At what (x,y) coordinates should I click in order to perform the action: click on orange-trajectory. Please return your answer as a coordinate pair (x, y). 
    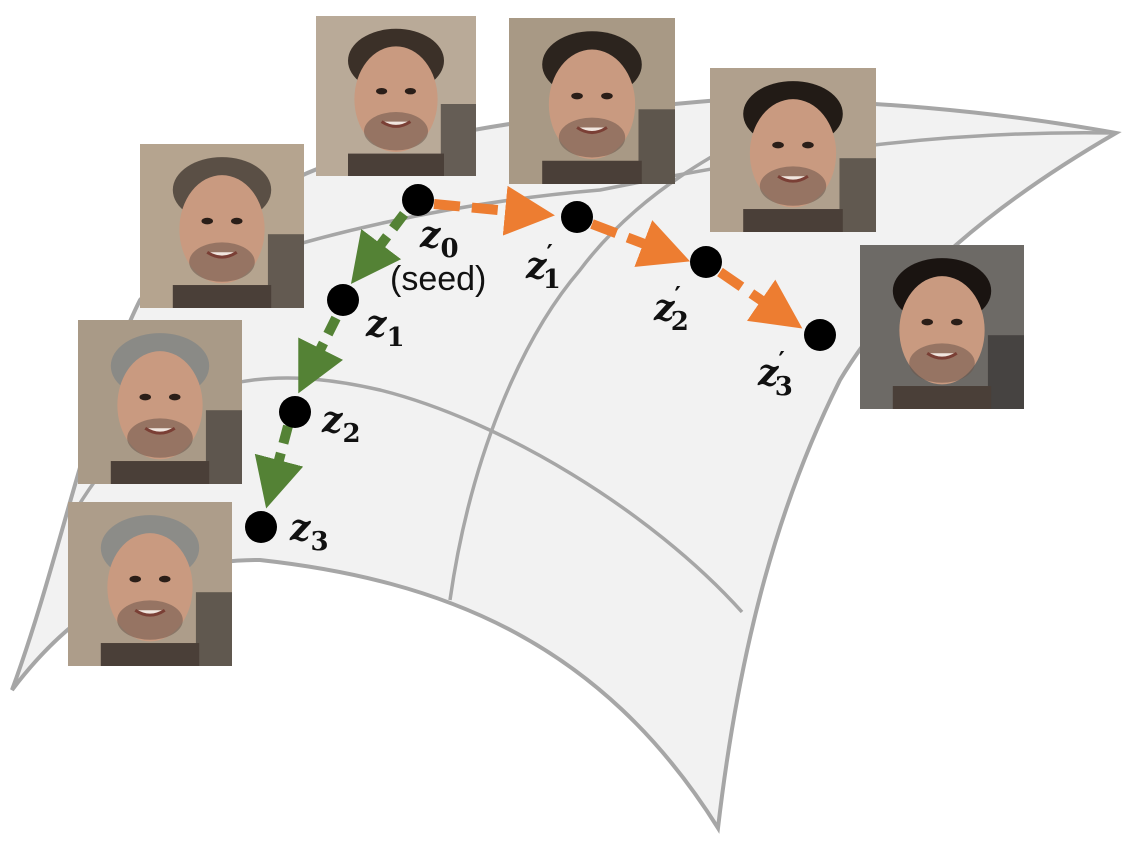
    Looking at the image, I should click on (618, 257).